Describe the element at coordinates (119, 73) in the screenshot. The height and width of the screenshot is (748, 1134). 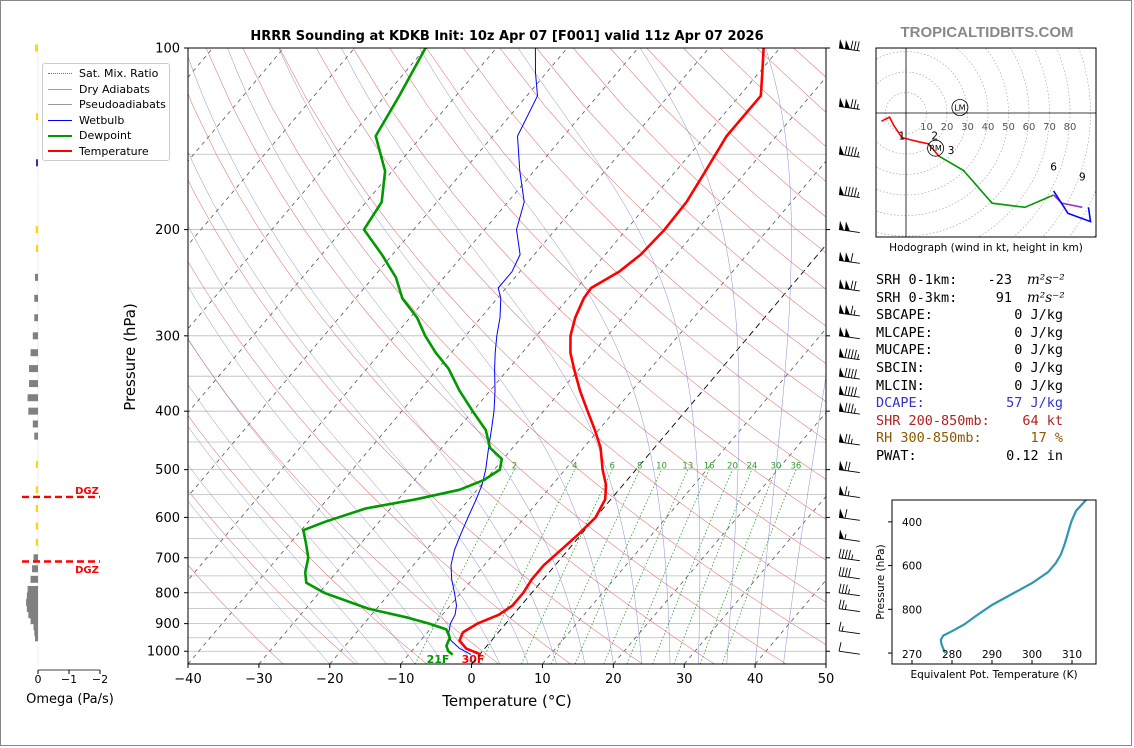
I see `legend-label: Sat. Mix. Ratio` at that location.